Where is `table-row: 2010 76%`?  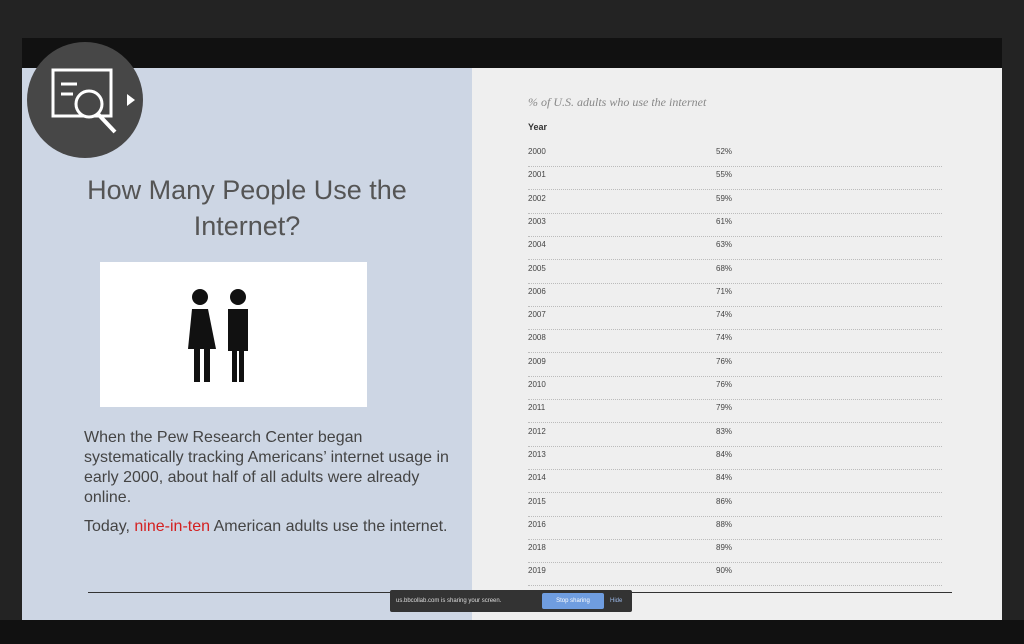 table-row: 2010 76% is located at coordinates (735, 388).